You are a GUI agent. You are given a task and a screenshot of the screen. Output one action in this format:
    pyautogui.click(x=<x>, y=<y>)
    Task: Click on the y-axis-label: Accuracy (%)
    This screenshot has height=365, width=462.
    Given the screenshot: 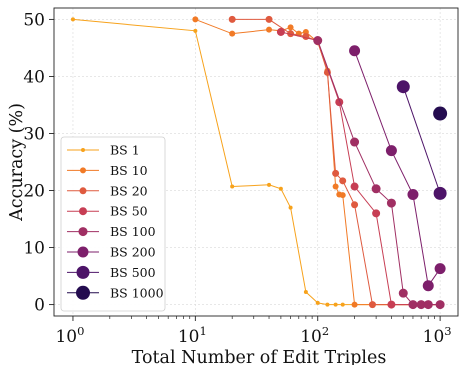 What is the action you would take?
    pyautogui.click(x=17, y=162)
    